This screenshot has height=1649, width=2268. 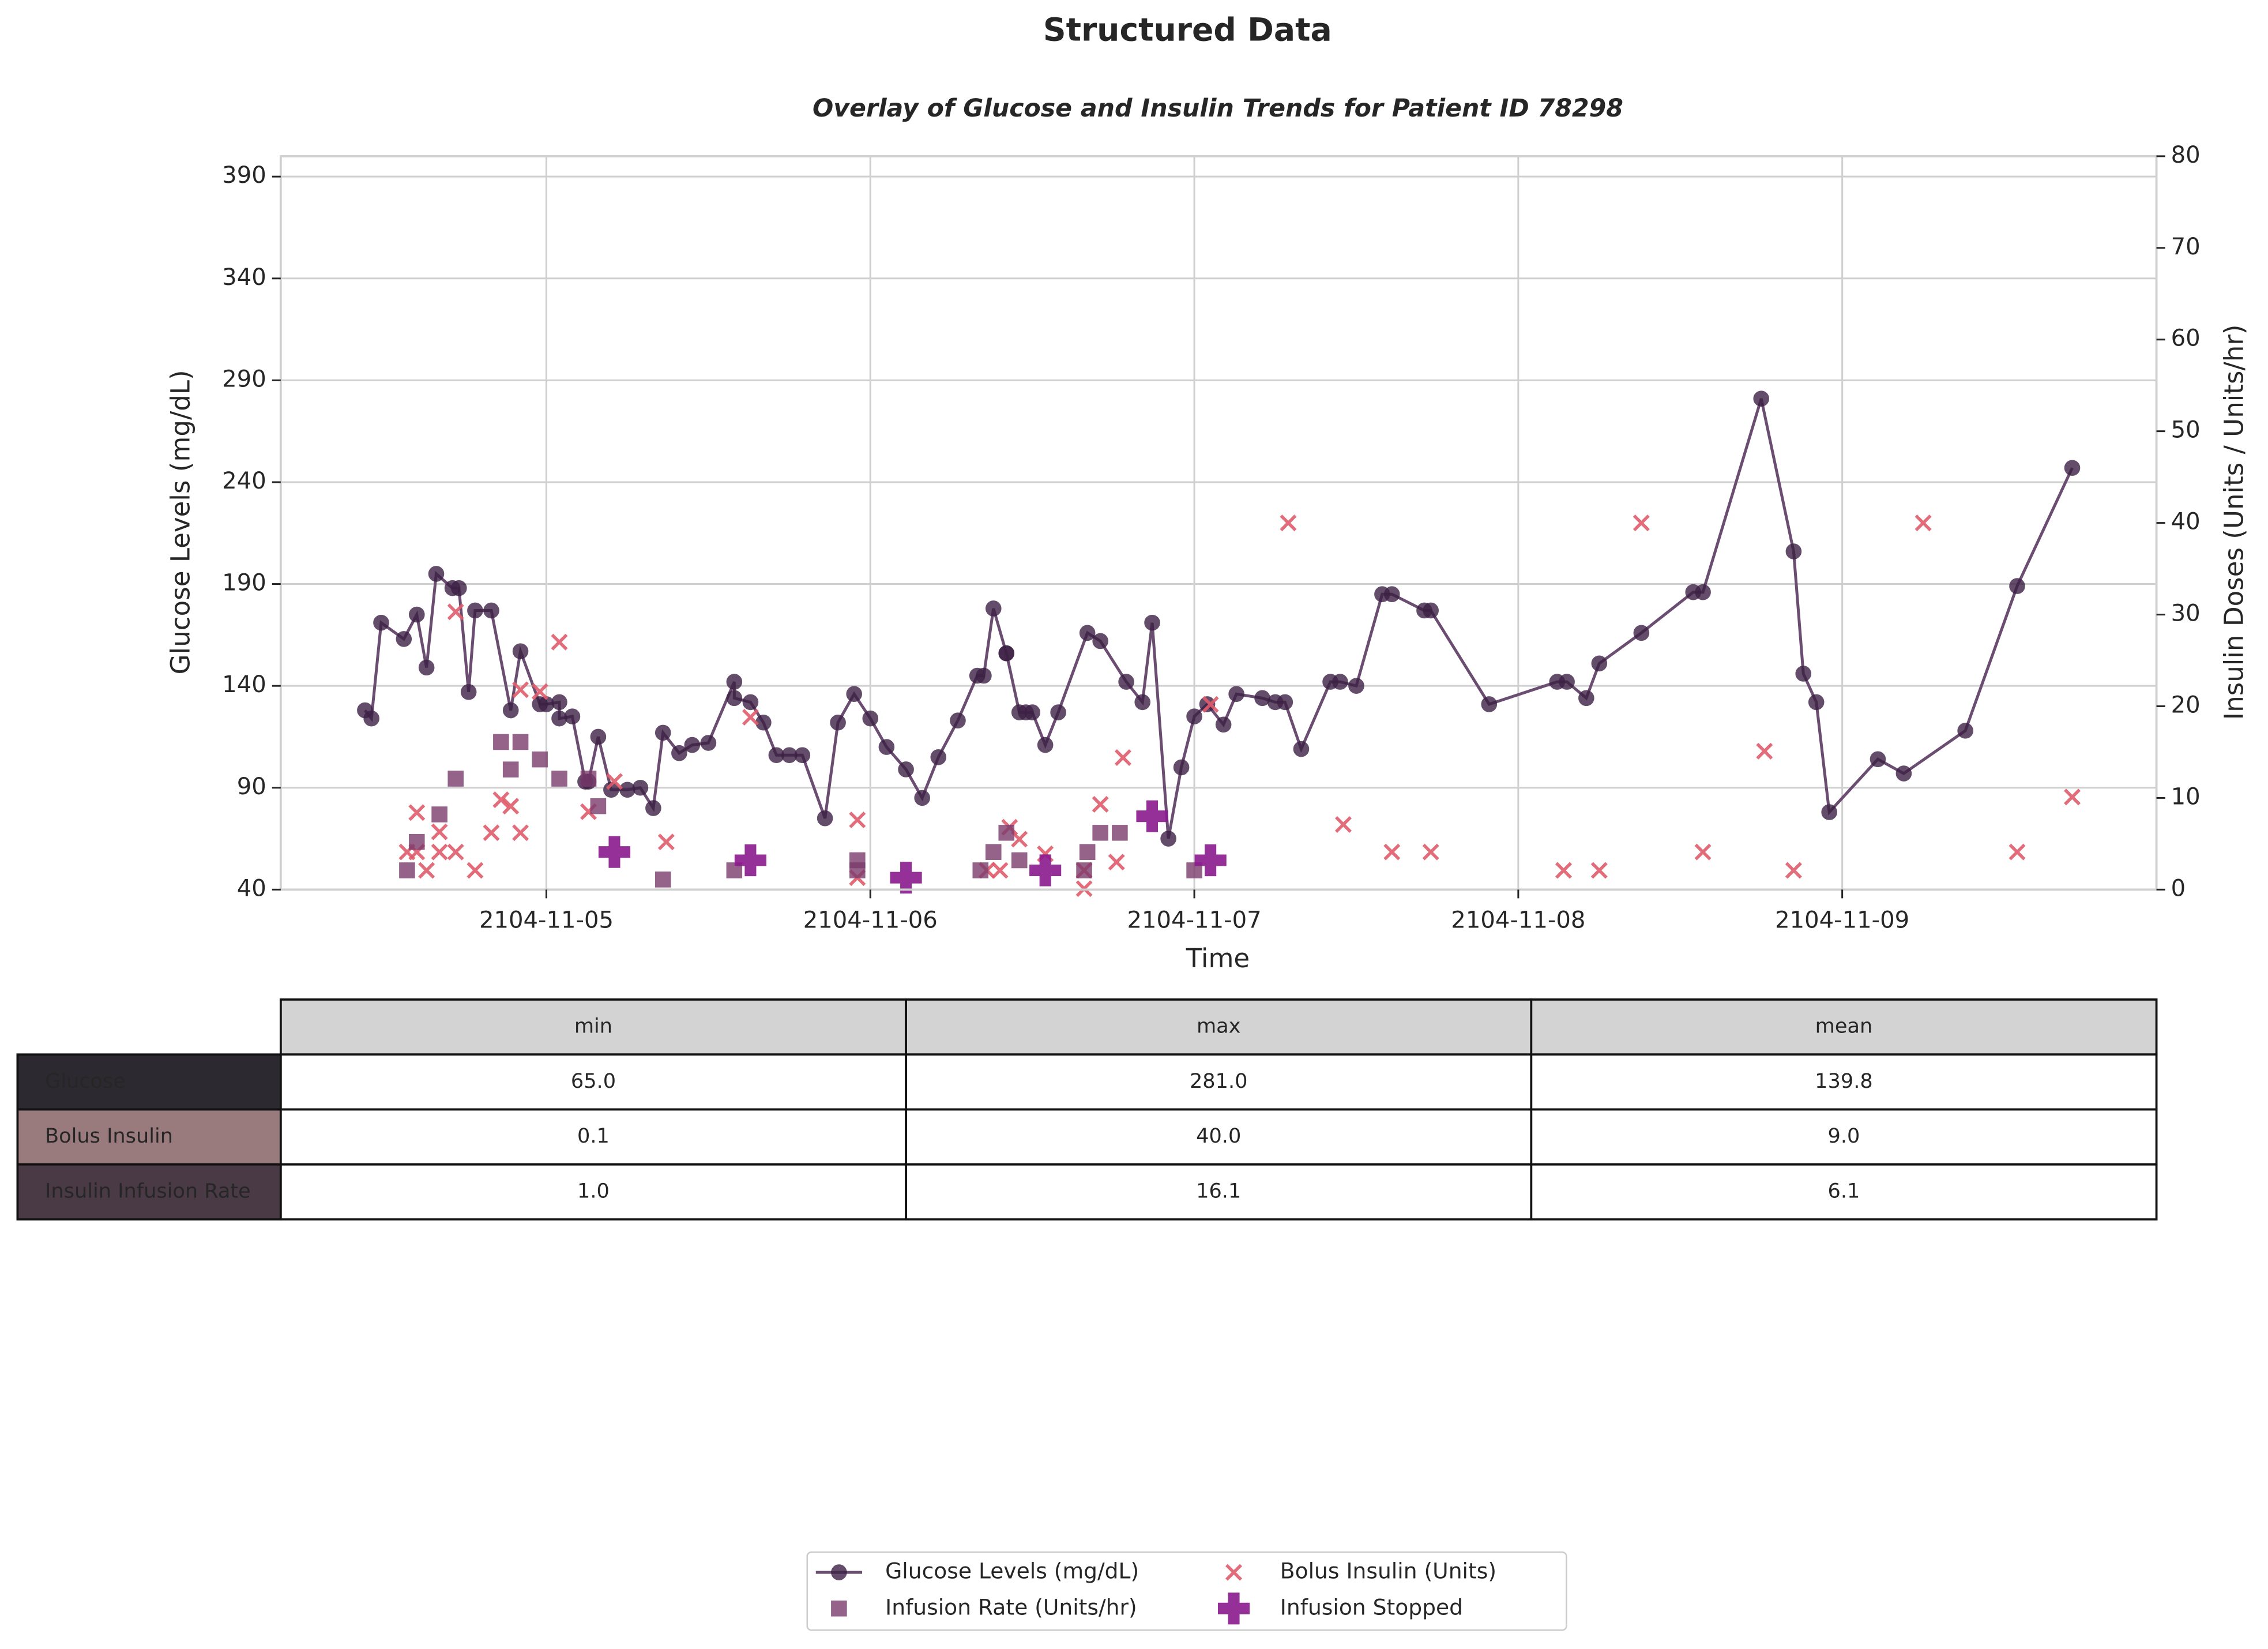 I want to click on y2-tick-label: 20, so click(x=2186, y=705).